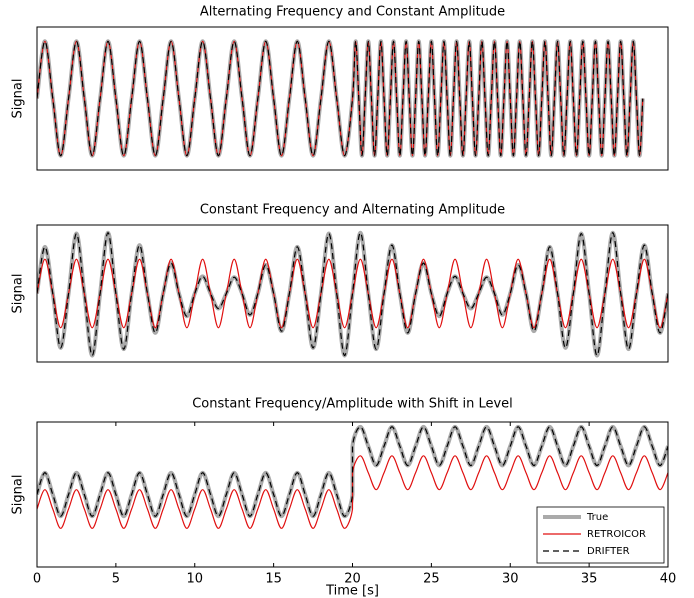 The height and width of the screenshot is (598, 694). What do you see at coordinates (431, 579) in the screenshot?
I see `x-tick-label: 25` at bounding box center [431, 579].